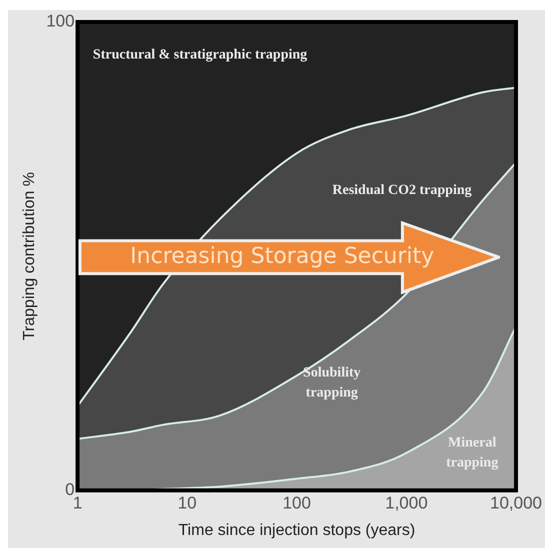 This screenshot has width=545, height=548. What do you see at coordinates (296, 502) in the screenshot?
I see `x-tick-label: 100` at bounding box center [296, 502].